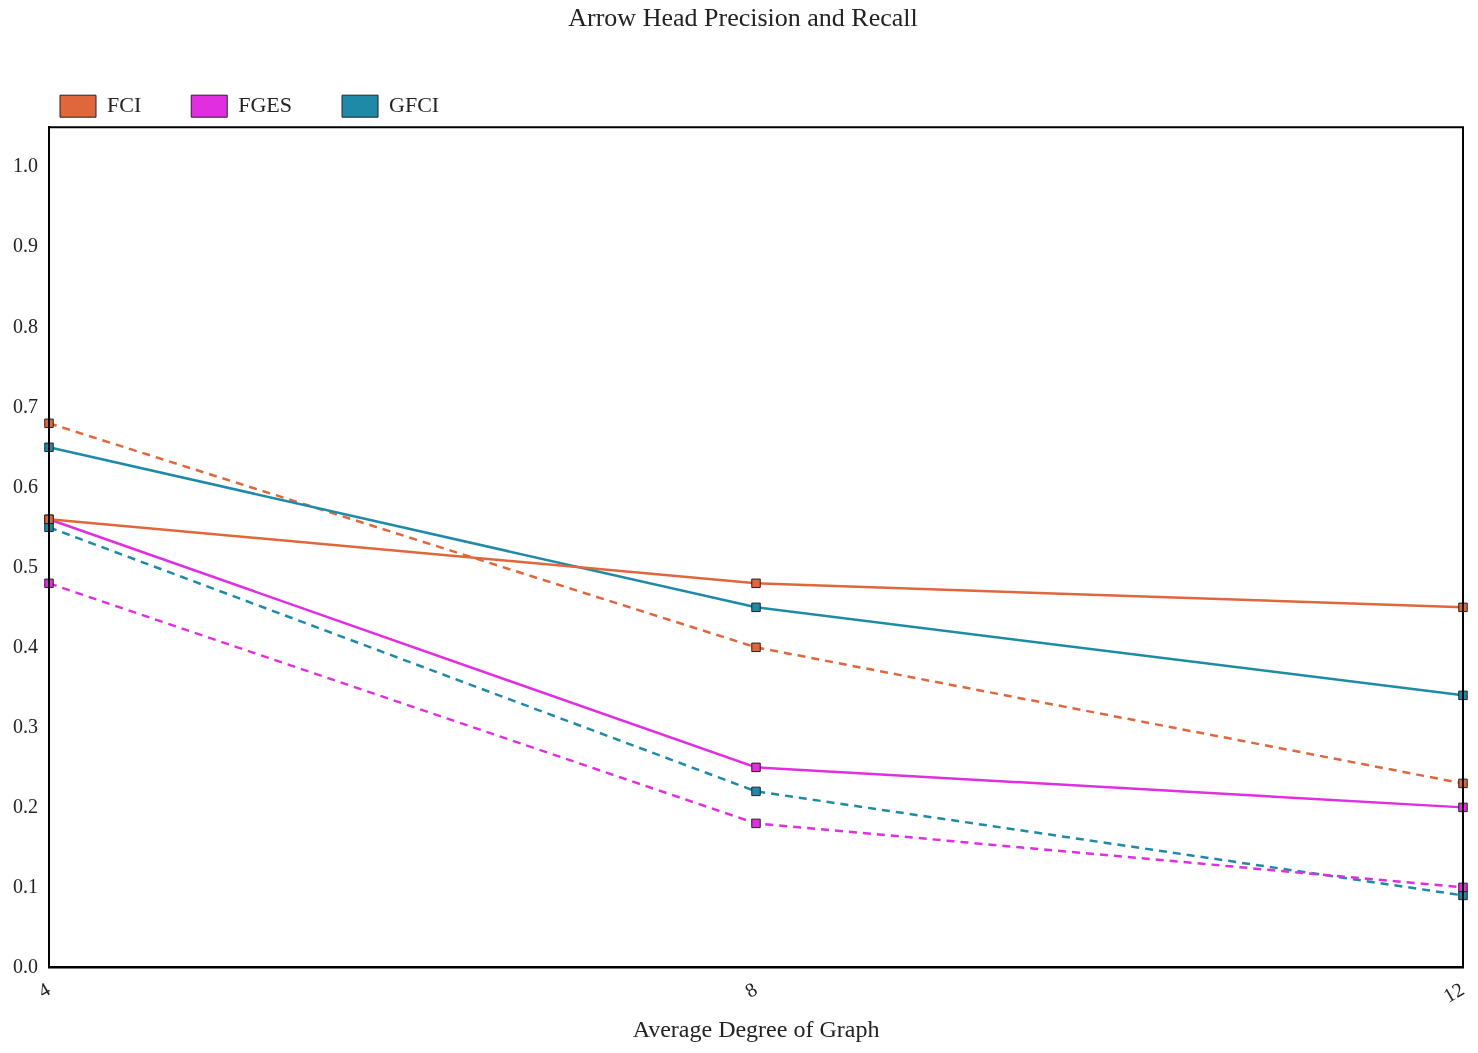 The image size is (1478, 1053). What do you see at coordinates (25, 405) in the screenshot?
I see `y-tick-label: 0.7` at bounding box center [25, 405].